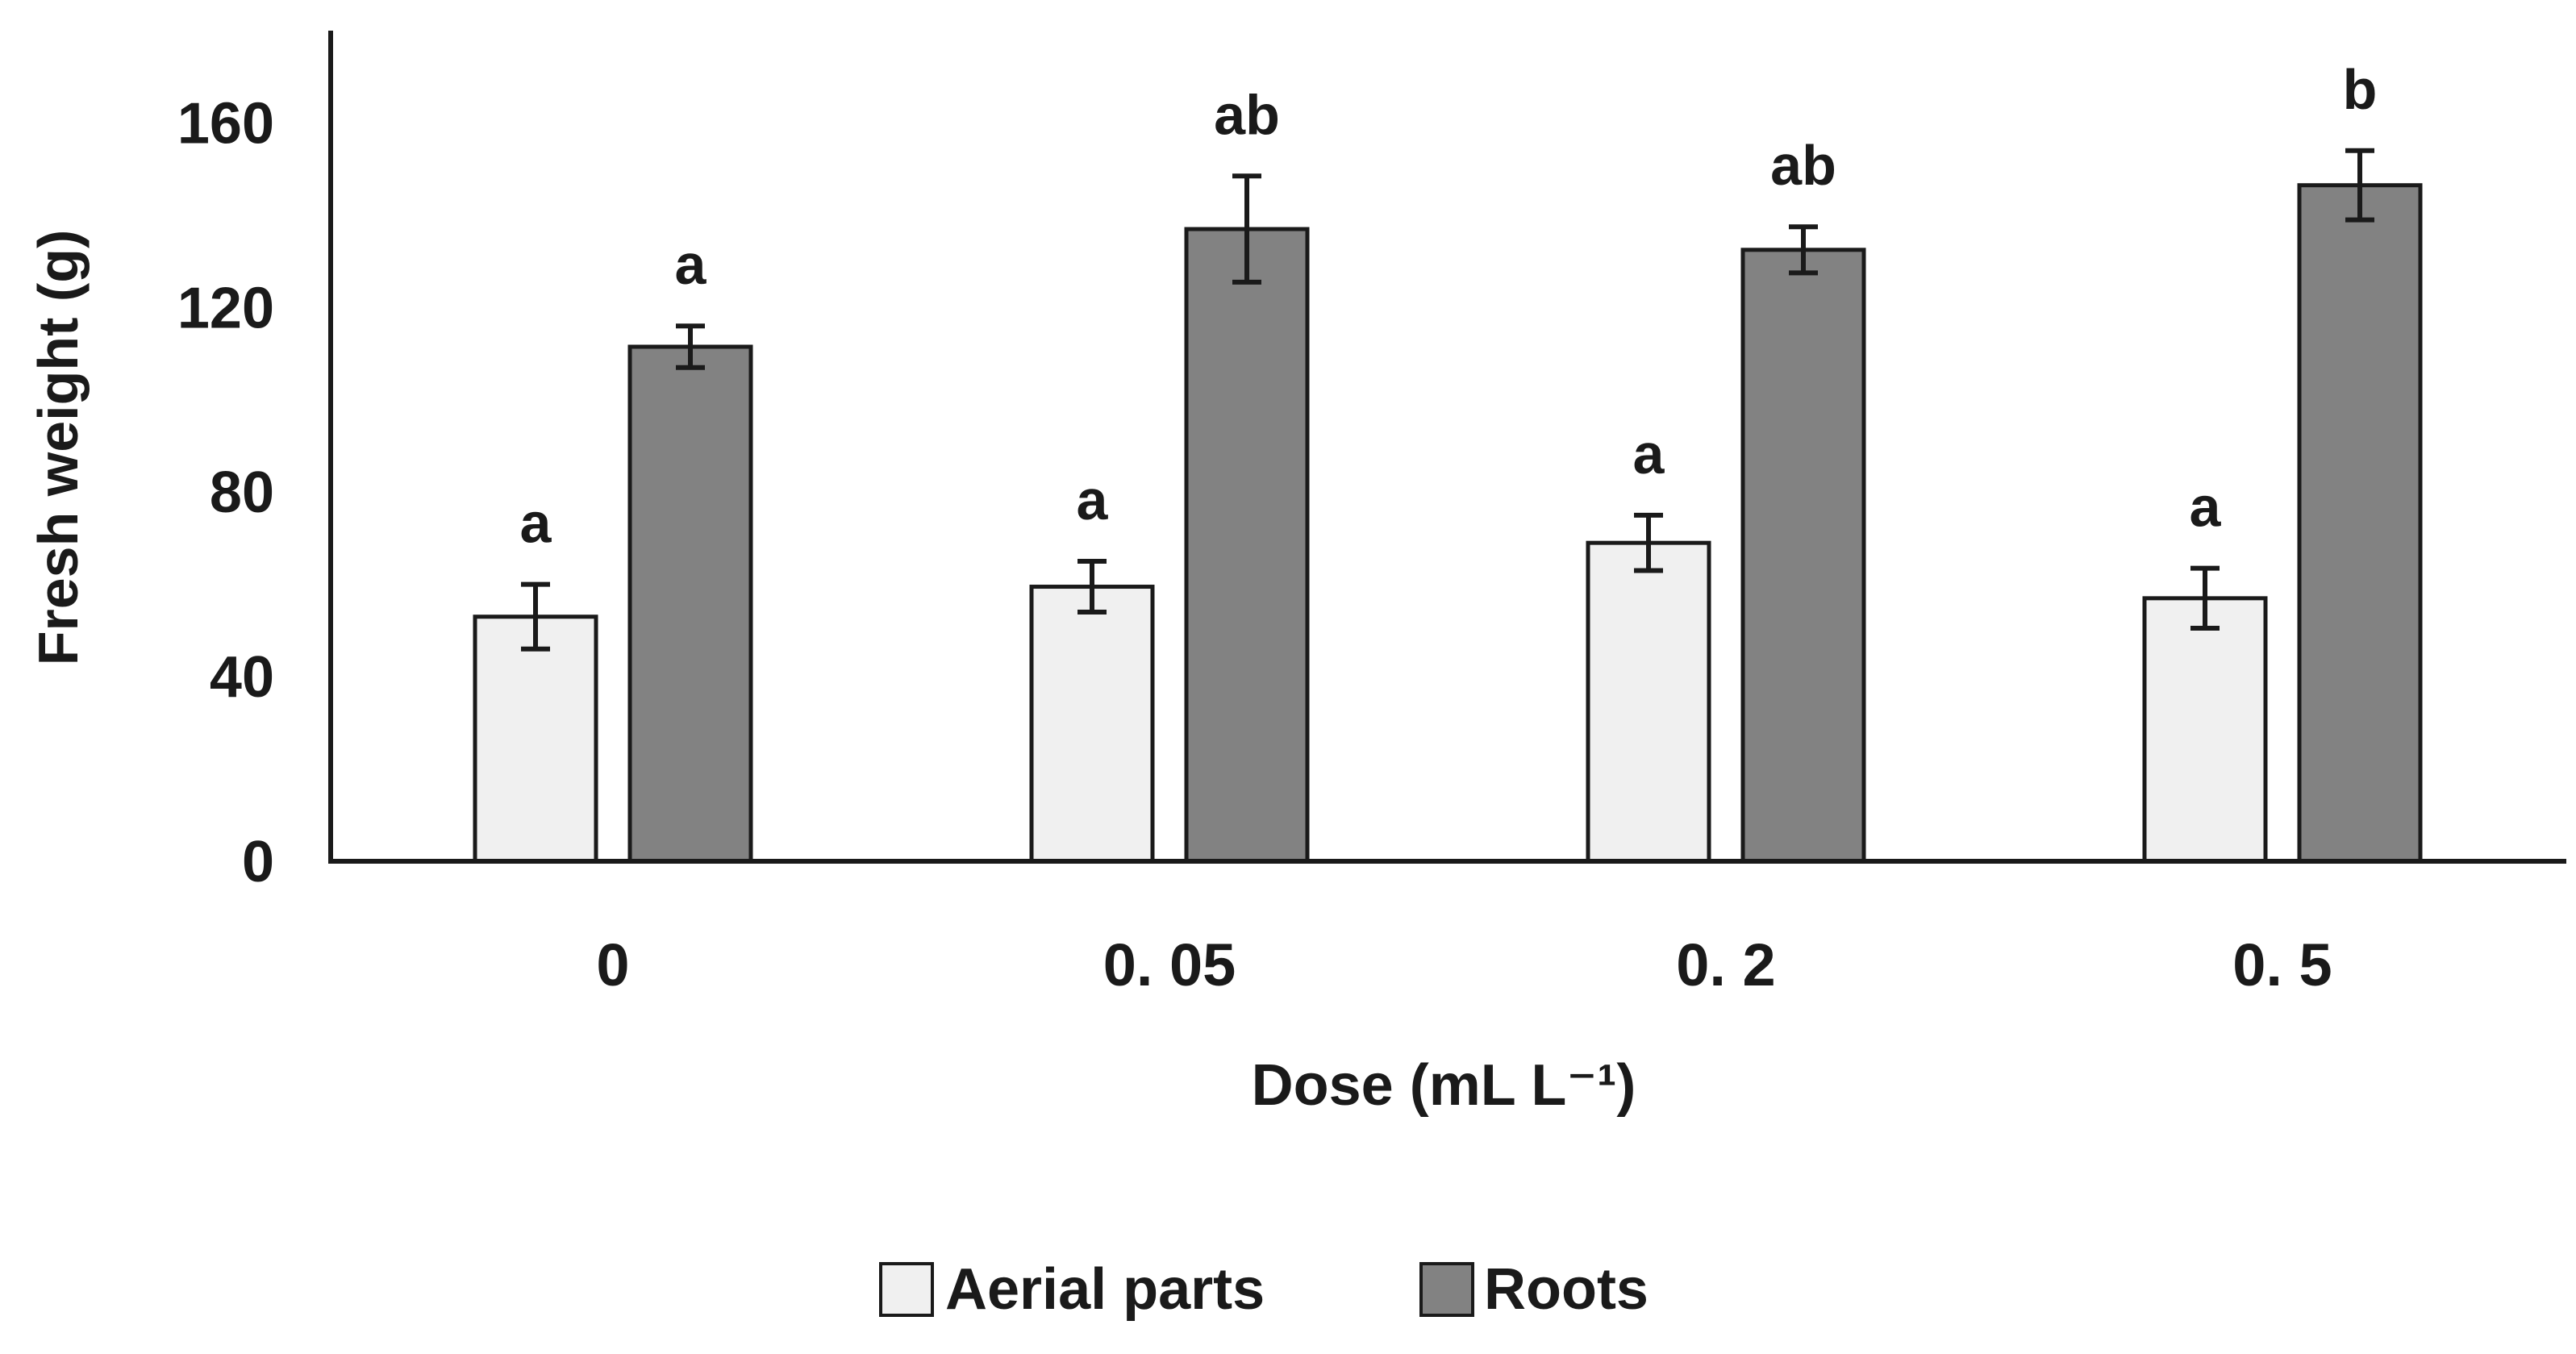 The image size is (2576, 1354). Describe the element at coordinates (58, 448) in the screenshot. I see `y-axis-title: Fresh weight (g)` at that location.